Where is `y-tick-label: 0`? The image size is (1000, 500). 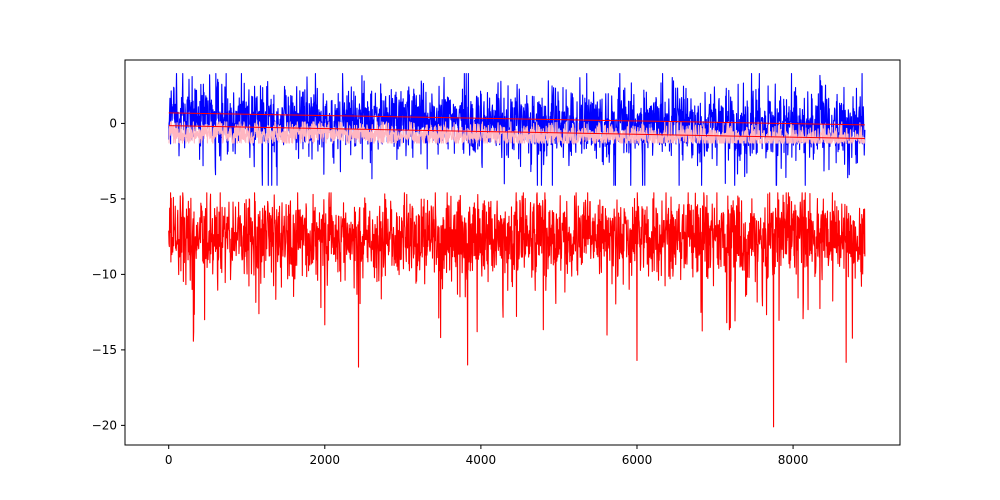
y-tick-label: 0 is located at coordinates (113, 123).